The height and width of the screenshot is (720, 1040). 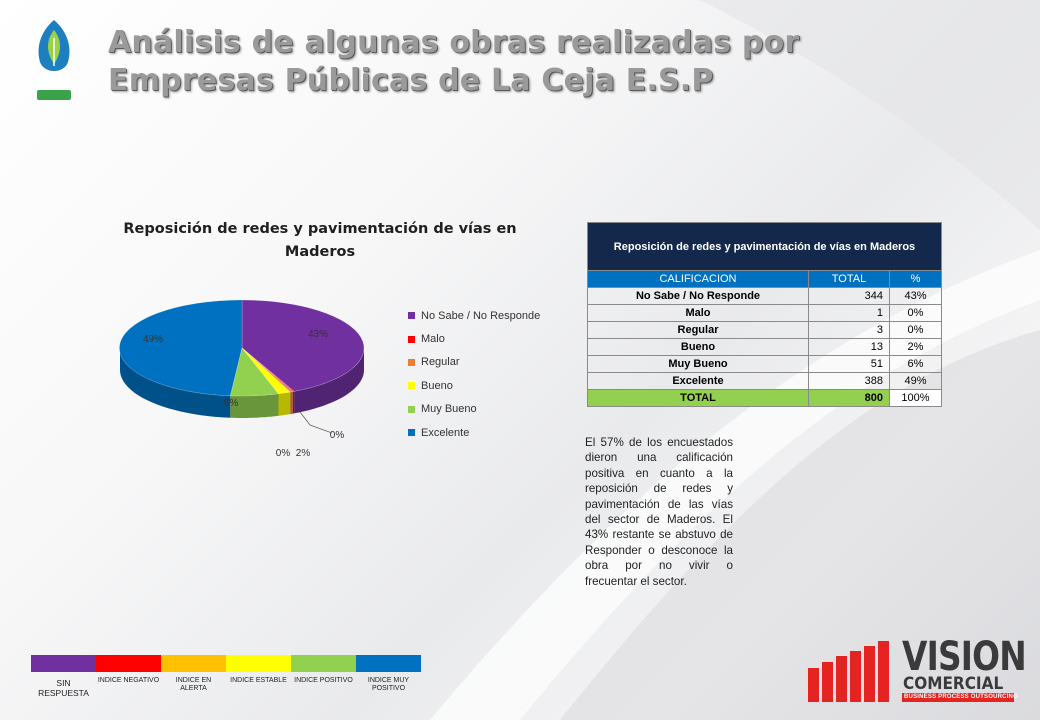 What do you see at coordinates (849, 381) in the screenshot?
I see `cell-total: 388` at bounding box center [849, 381].